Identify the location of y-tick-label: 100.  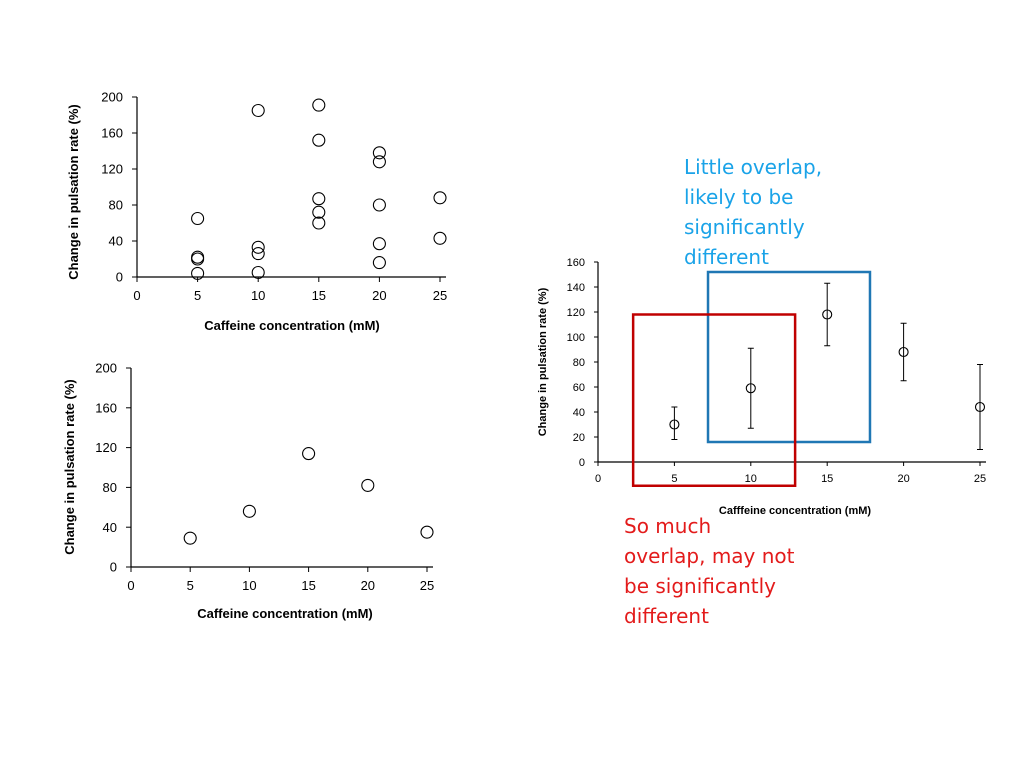
(576, 338).